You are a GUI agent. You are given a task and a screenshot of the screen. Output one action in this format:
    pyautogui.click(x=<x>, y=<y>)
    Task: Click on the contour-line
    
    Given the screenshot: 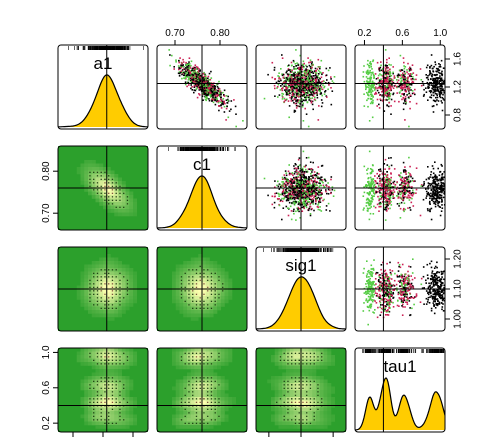 What is the action you would take?
    pyautogui.click(x=97, y=176)
    